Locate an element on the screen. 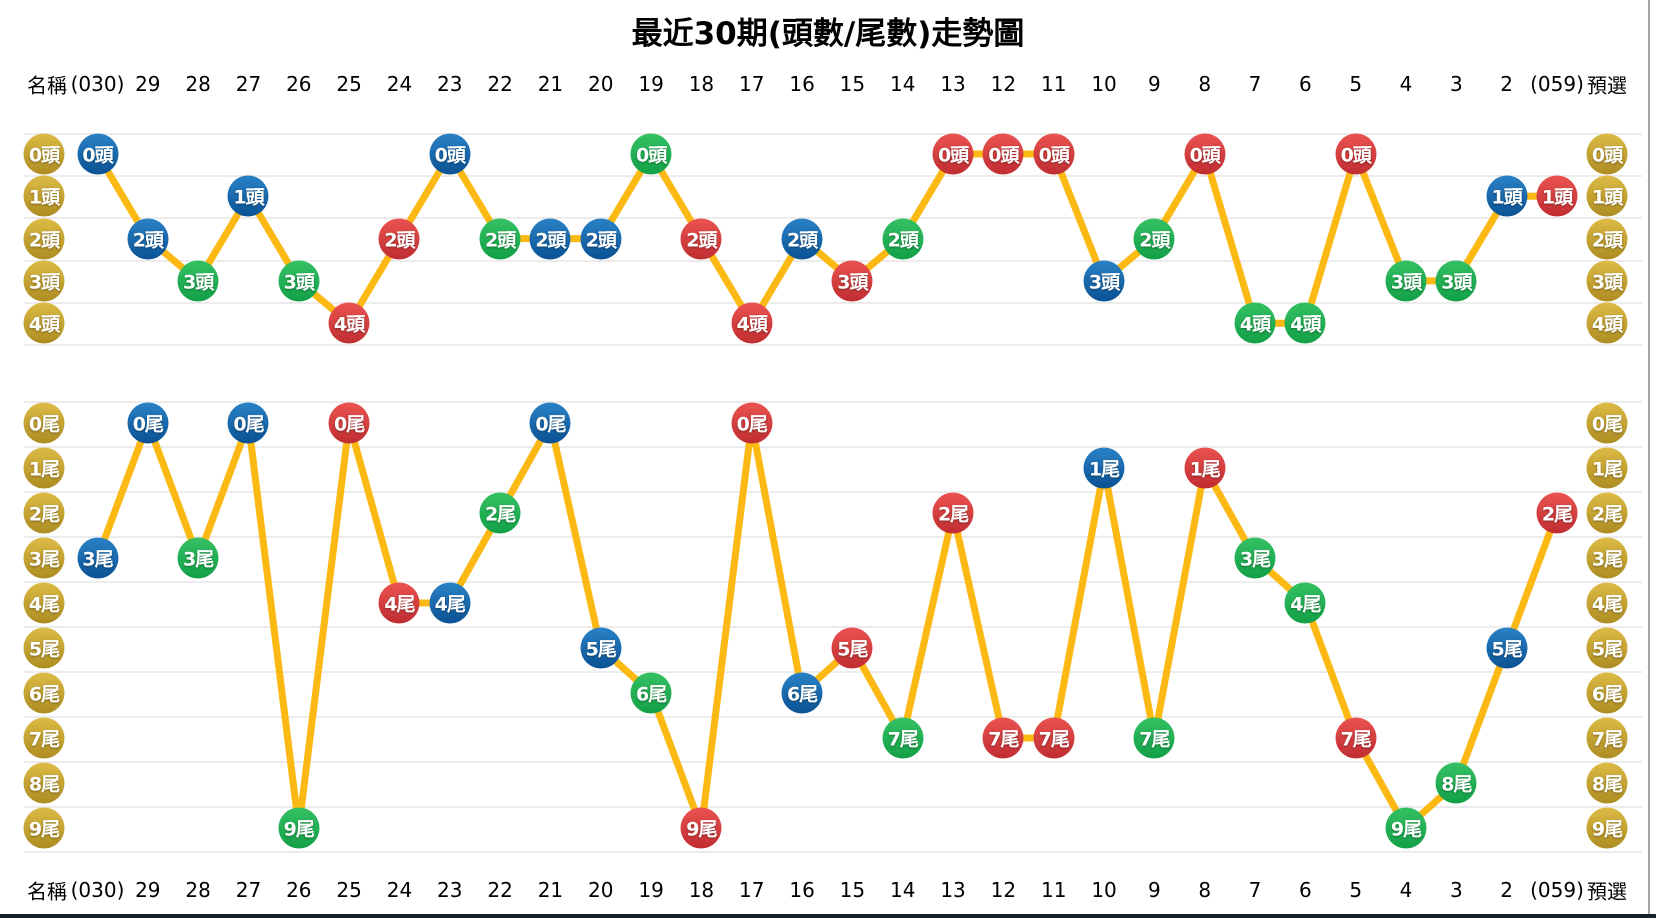 The width and height of the screenshot is (1656, 918). period-label: (030) is located at coordinates (97, 890).